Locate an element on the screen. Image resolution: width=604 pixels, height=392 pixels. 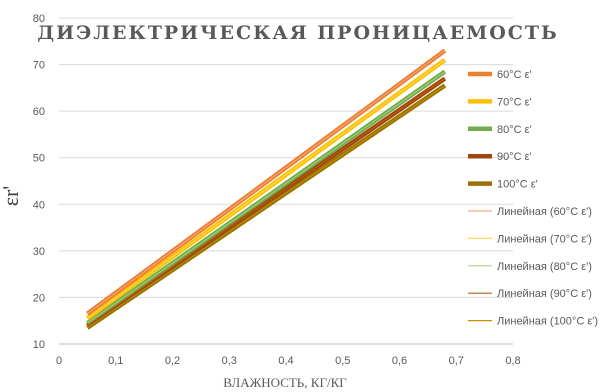
legend-item: 80°C ε' is located at coordinates (500, 130).